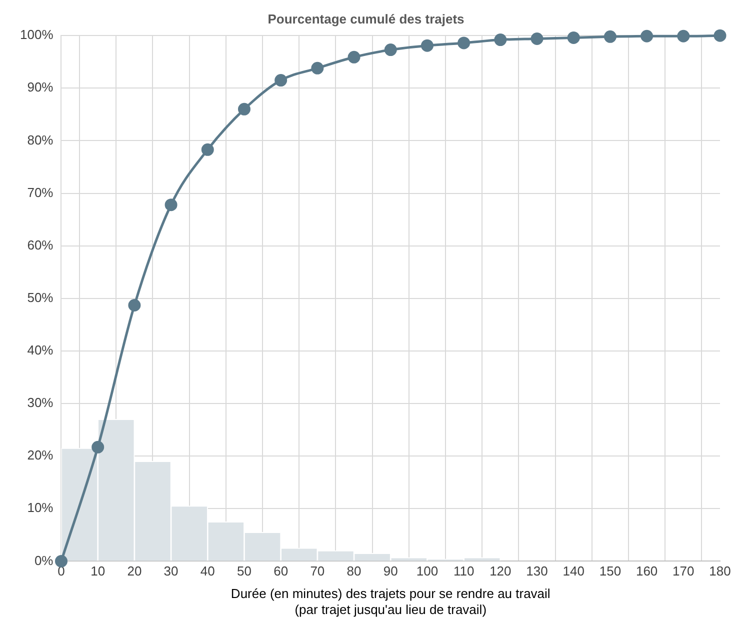 The width and height of the screenshot is (746, 630). Describe the element at coordinates (647, 571) in the screenshot. I see `x-tick-label: 160` at that location.